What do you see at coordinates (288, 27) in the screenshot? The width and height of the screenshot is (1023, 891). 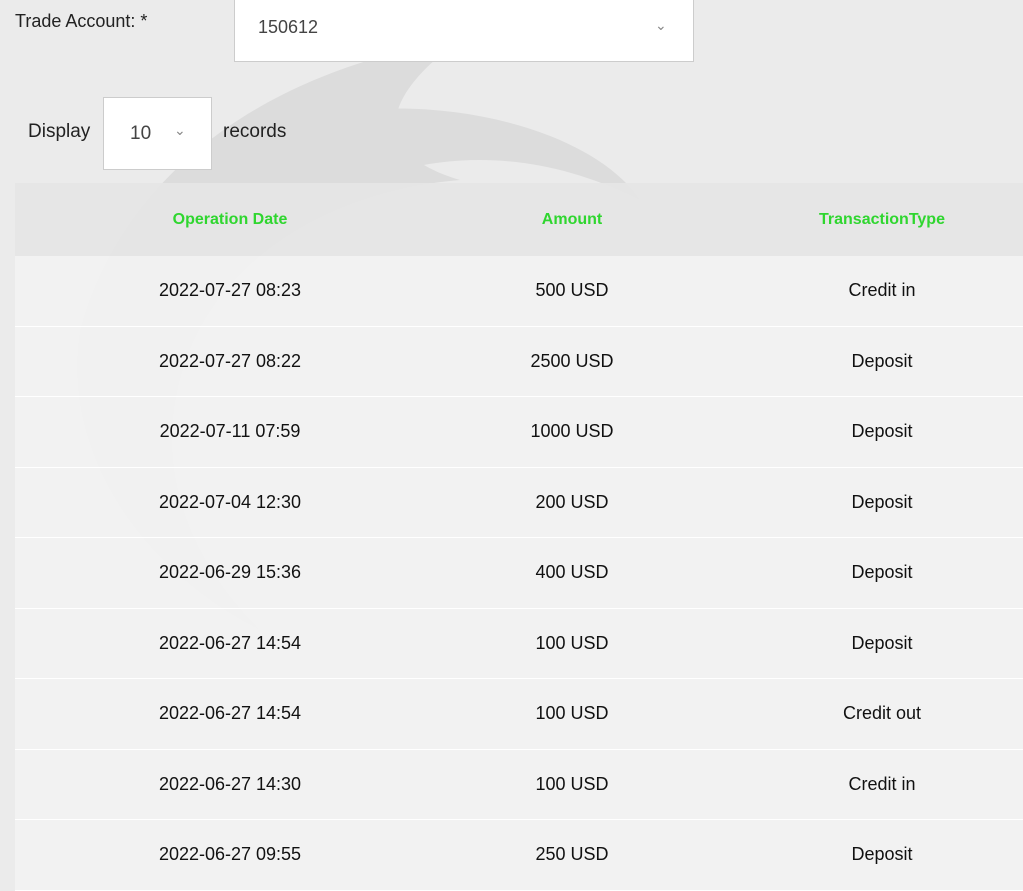 I see `trade-account-value: 150612` at bounding box center [288, 27].